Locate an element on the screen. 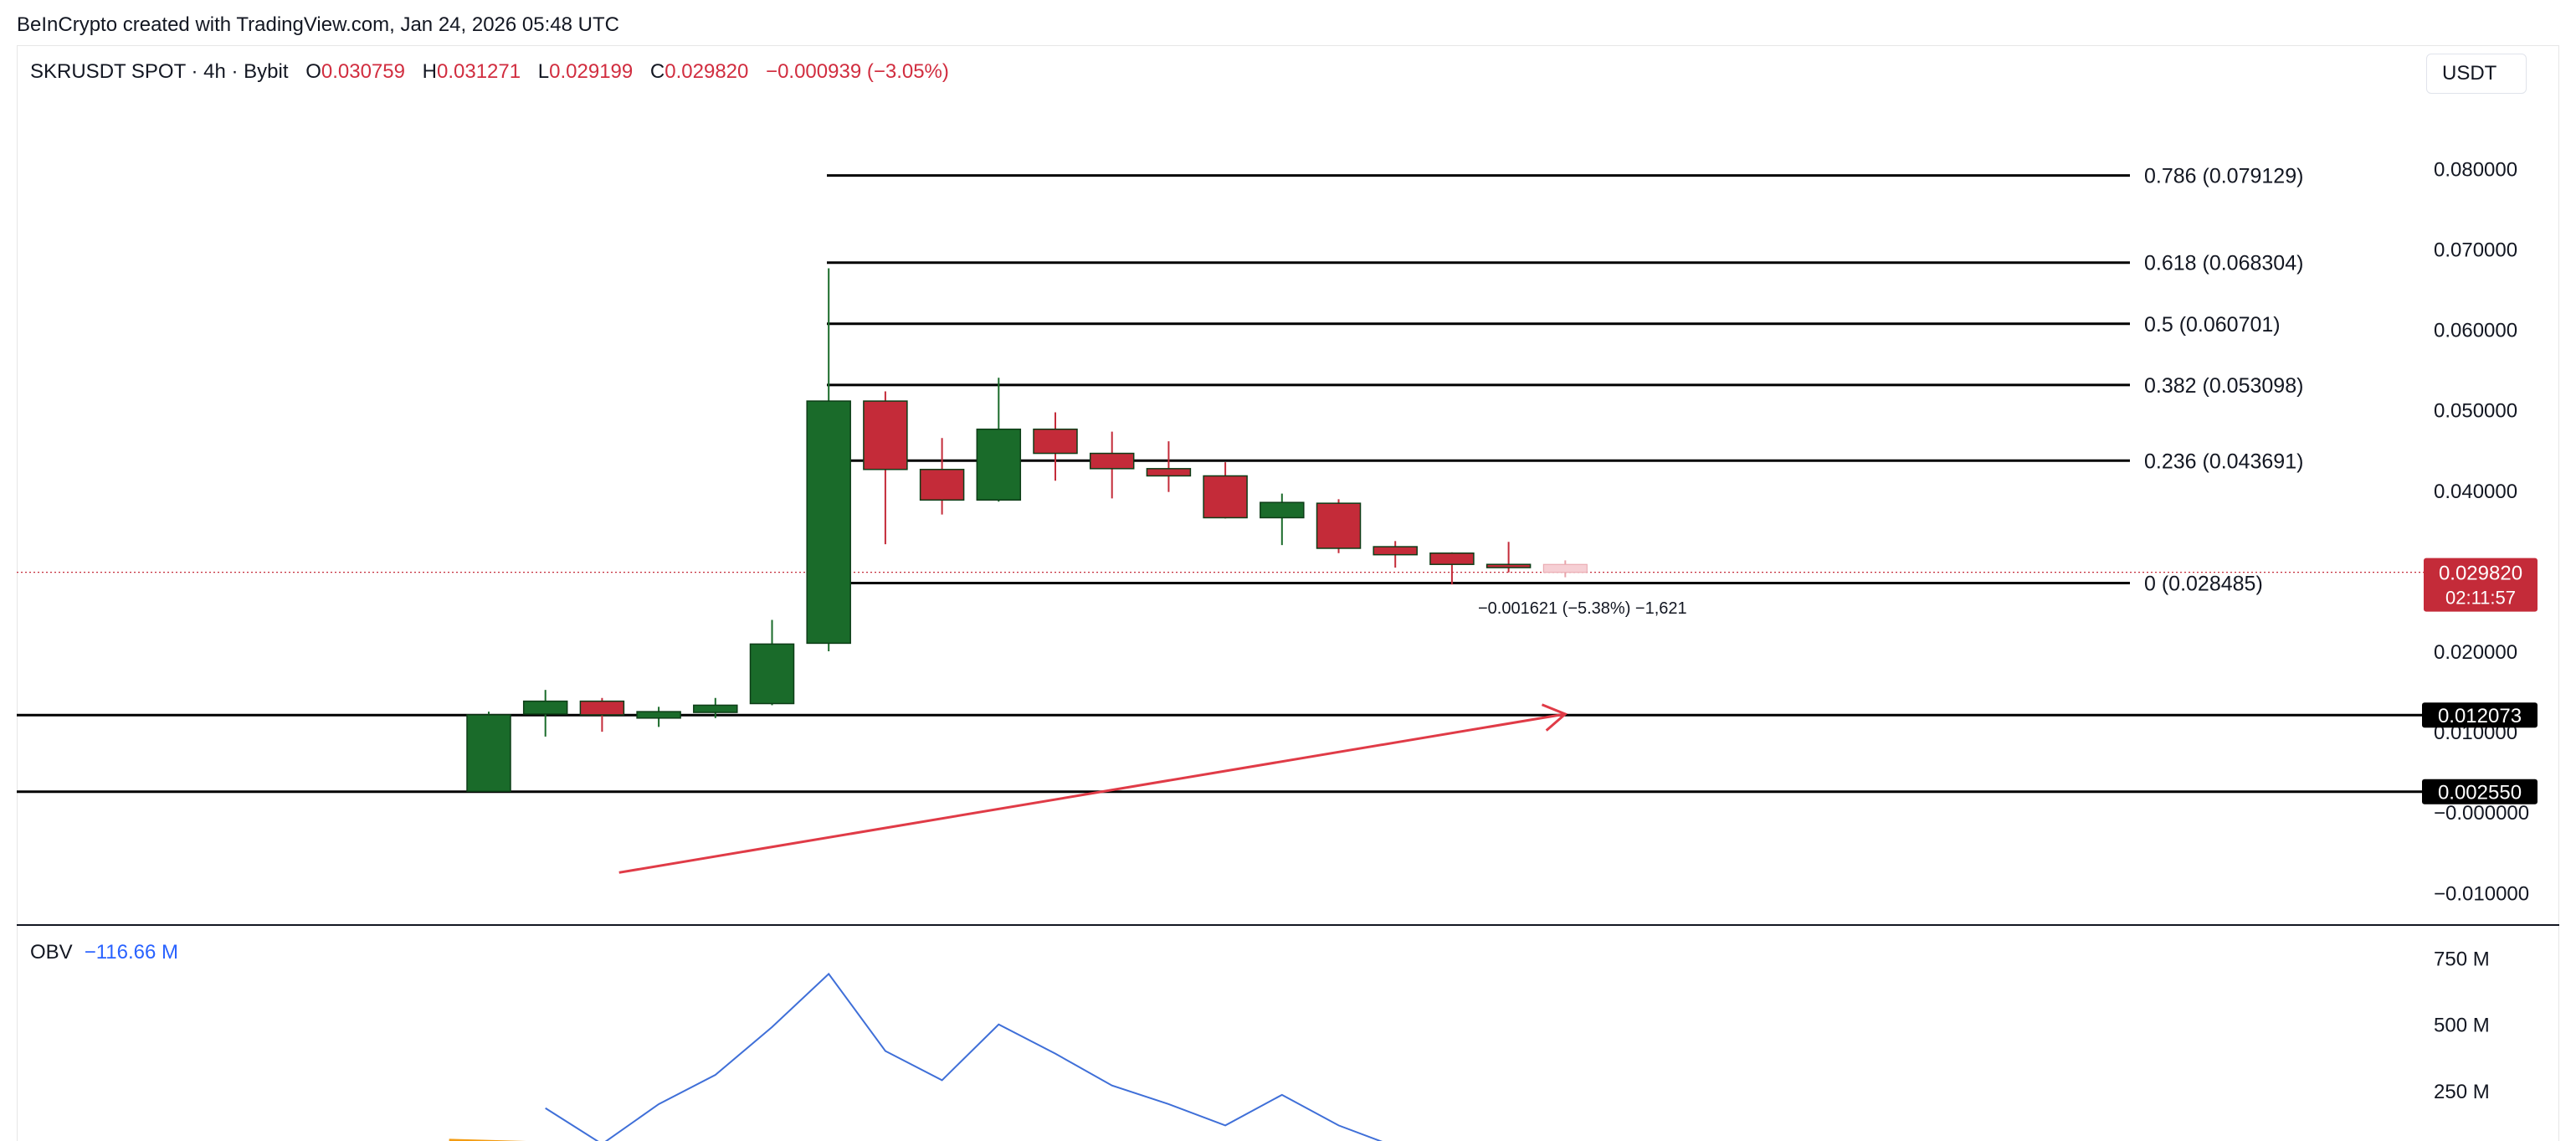 Image resolution: width=2576 pixels, height=1141 pixels. open-label: O is located at coordinates (313, 71).